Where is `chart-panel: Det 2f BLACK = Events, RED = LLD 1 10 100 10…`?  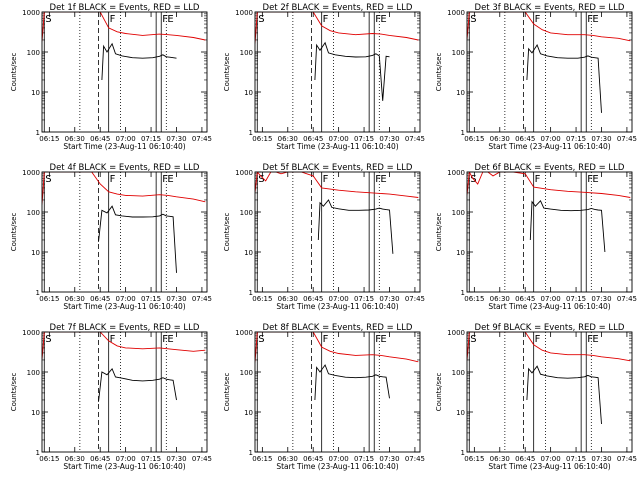
chart-panel: Det 2f BLACK = Events, RED = LLD 1 10 100 10… is located at coordinates (324, 77).